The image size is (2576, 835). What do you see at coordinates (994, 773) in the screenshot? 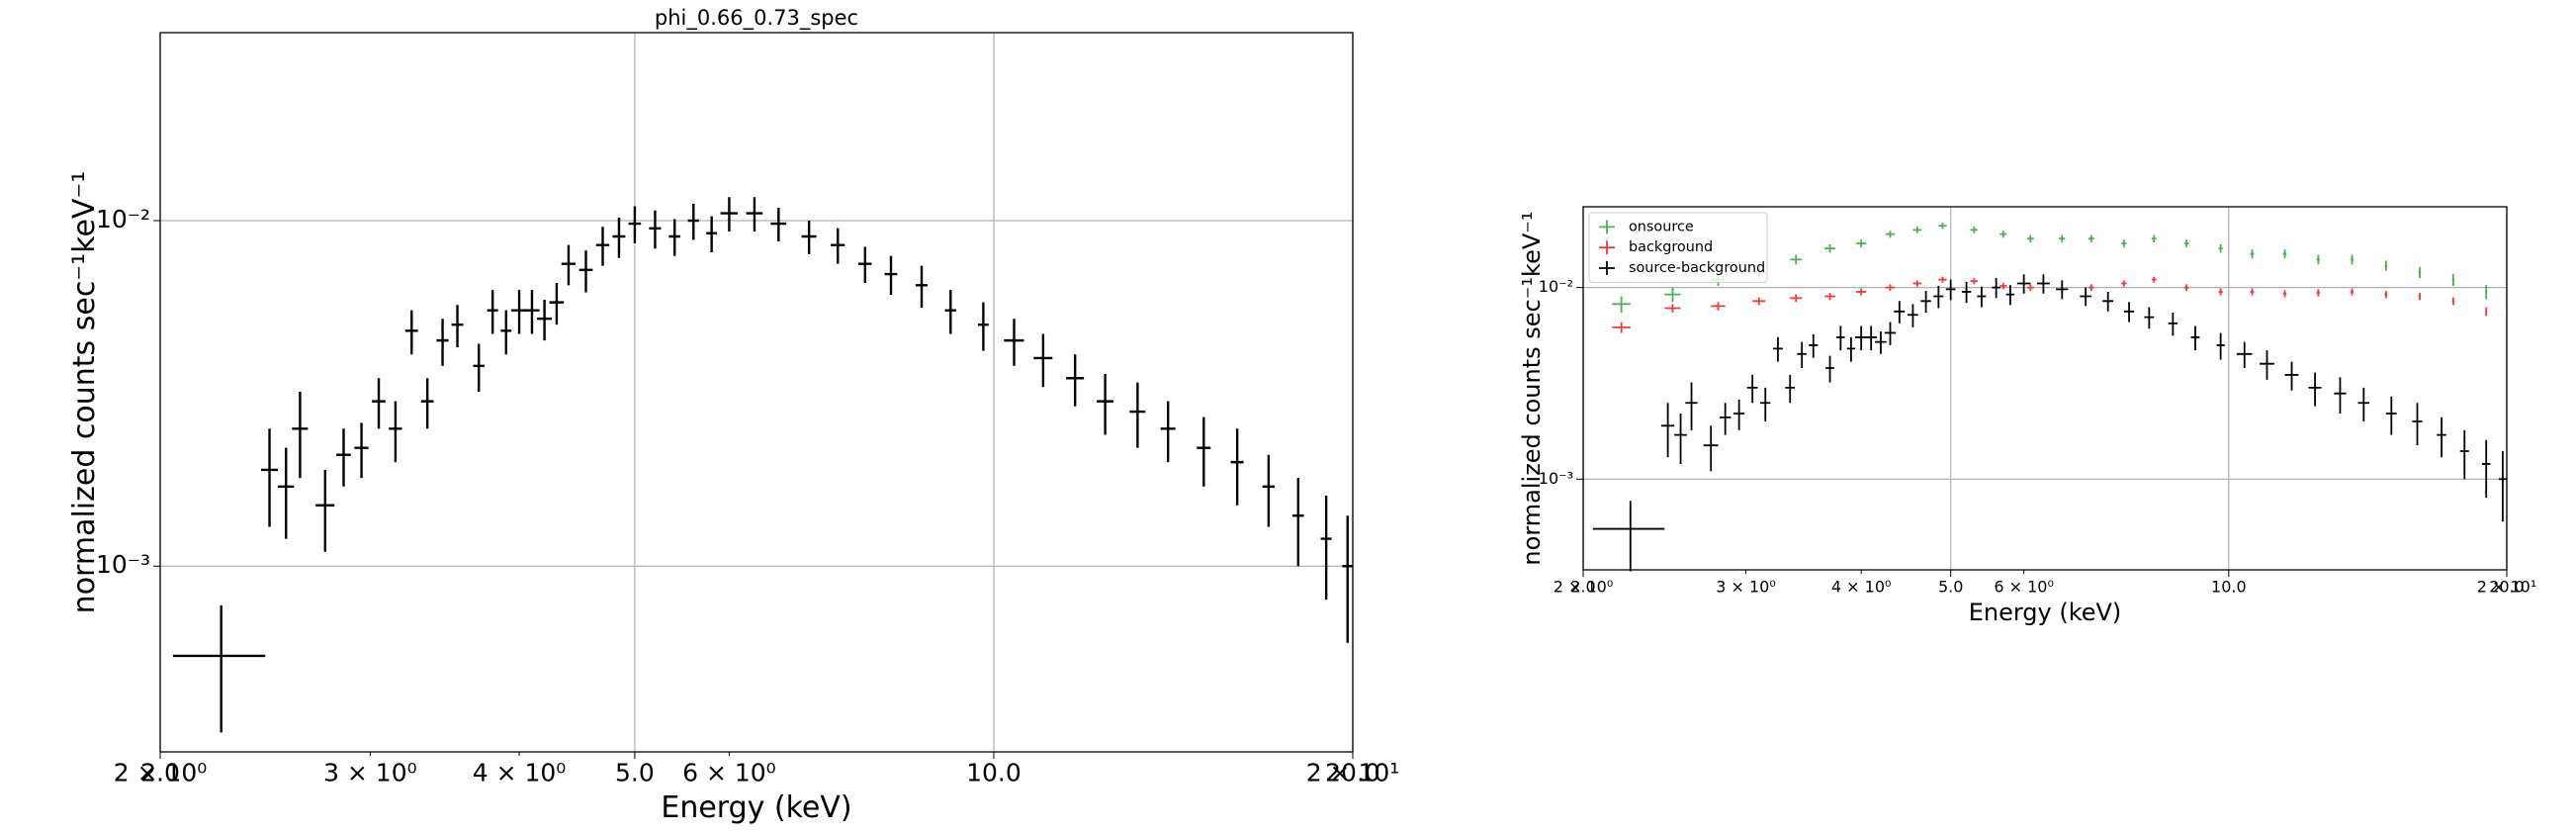
I see `x-tick-label: 10.0` at bounding box center [994, 773].